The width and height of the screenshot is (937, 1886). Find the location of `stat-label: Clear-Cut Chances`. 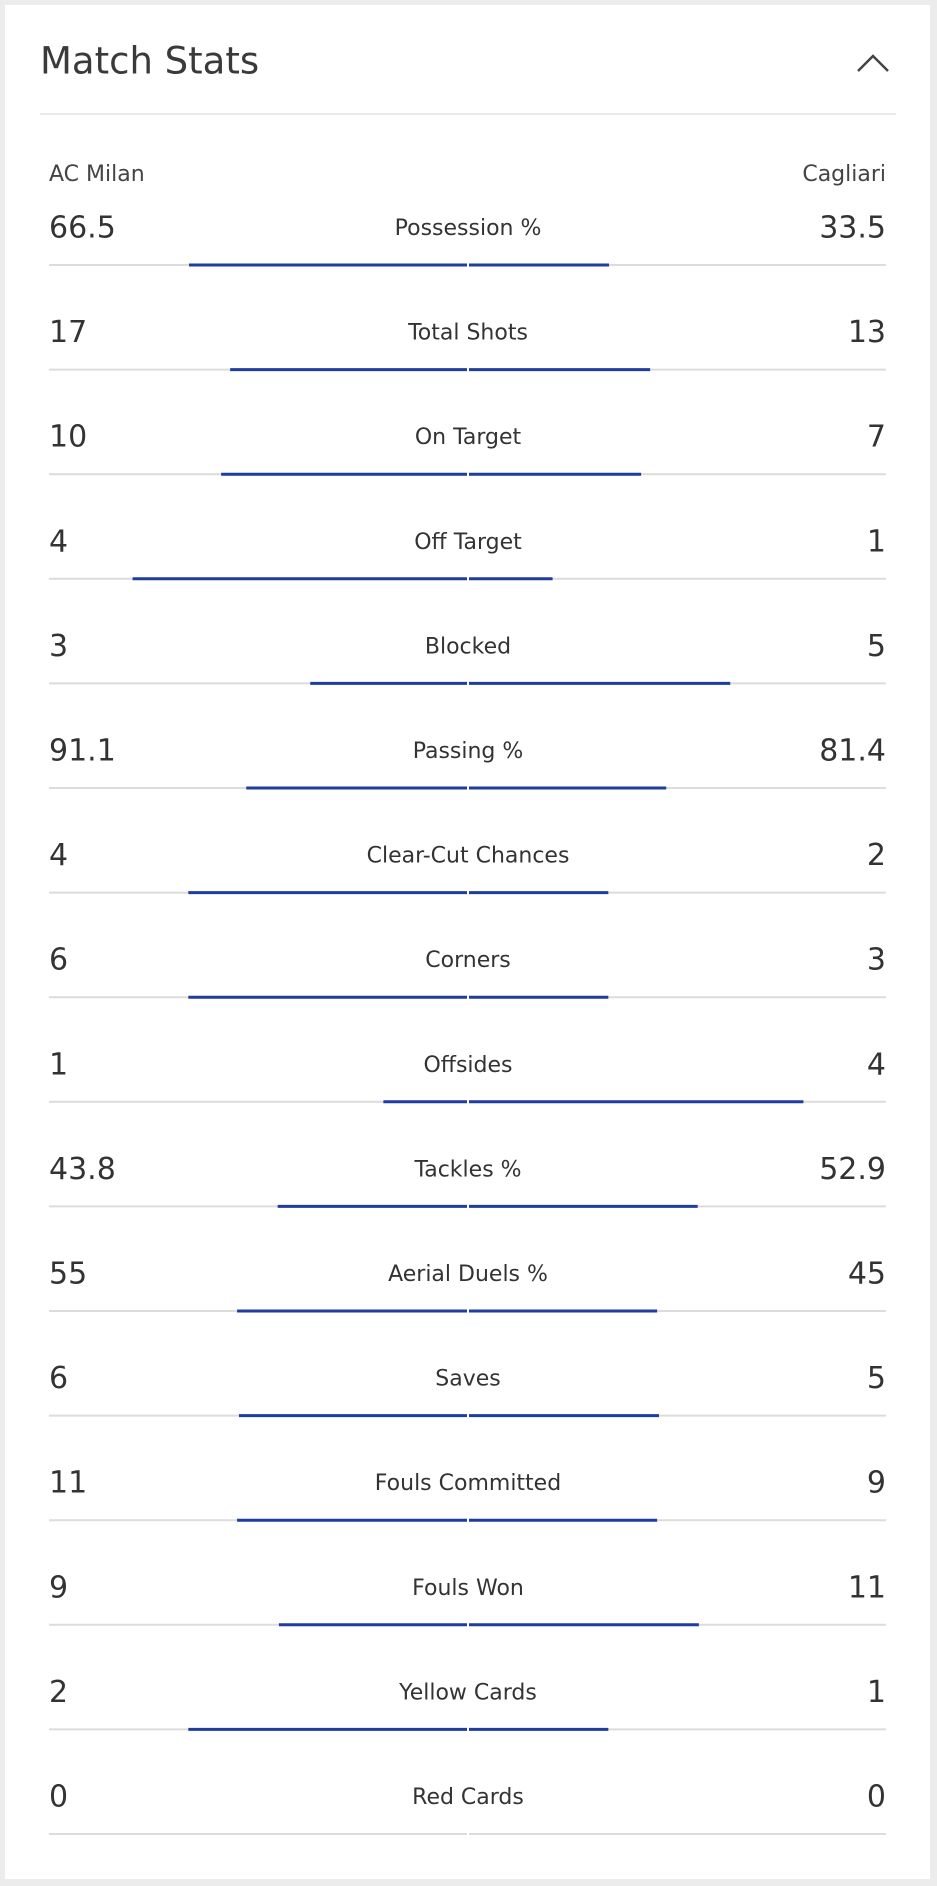

stat-label: Clear-Cut Chances is located at coordinates (468, 856).